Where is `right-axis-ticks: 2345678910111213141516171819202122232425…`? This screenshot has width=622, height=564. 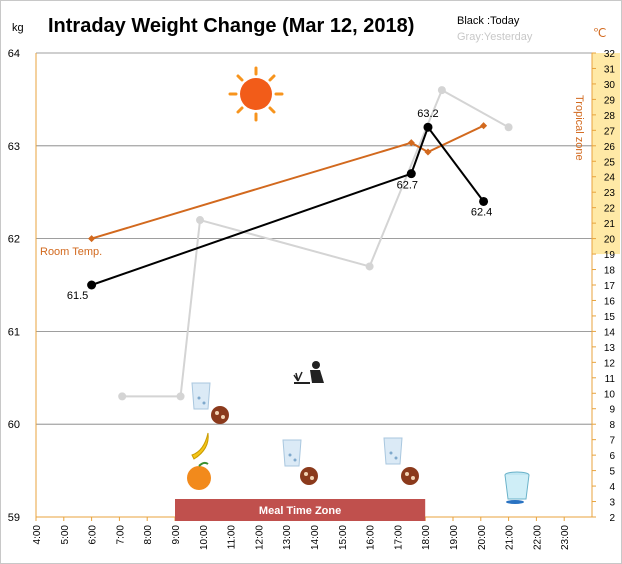 right-axis-ticks: 2345678910111213141516171819202122232425… is located at coordinates (603, 286).